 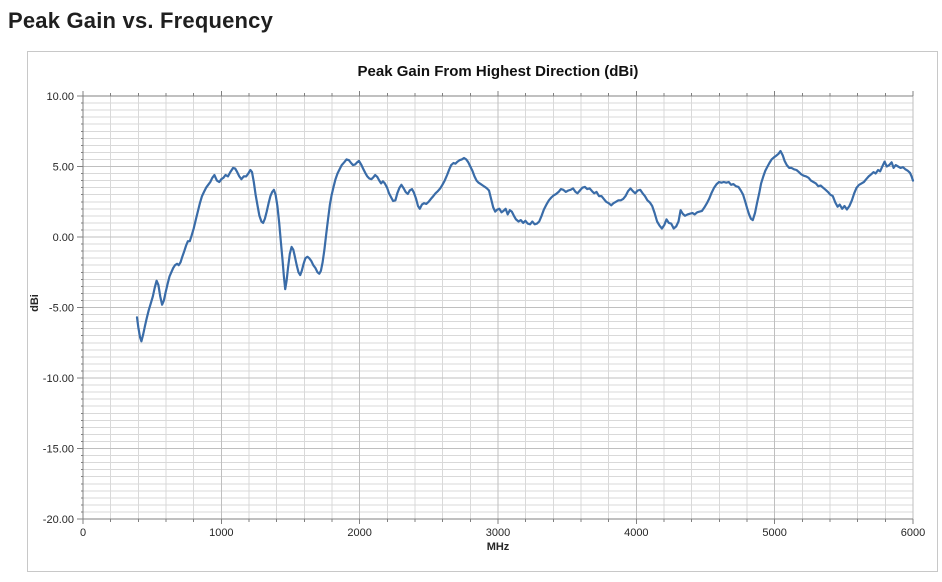 What do you see at coordinates (498, 547) in the screenshot?
I see `x-axis-title: MHz` at bounding box center [498, 547].